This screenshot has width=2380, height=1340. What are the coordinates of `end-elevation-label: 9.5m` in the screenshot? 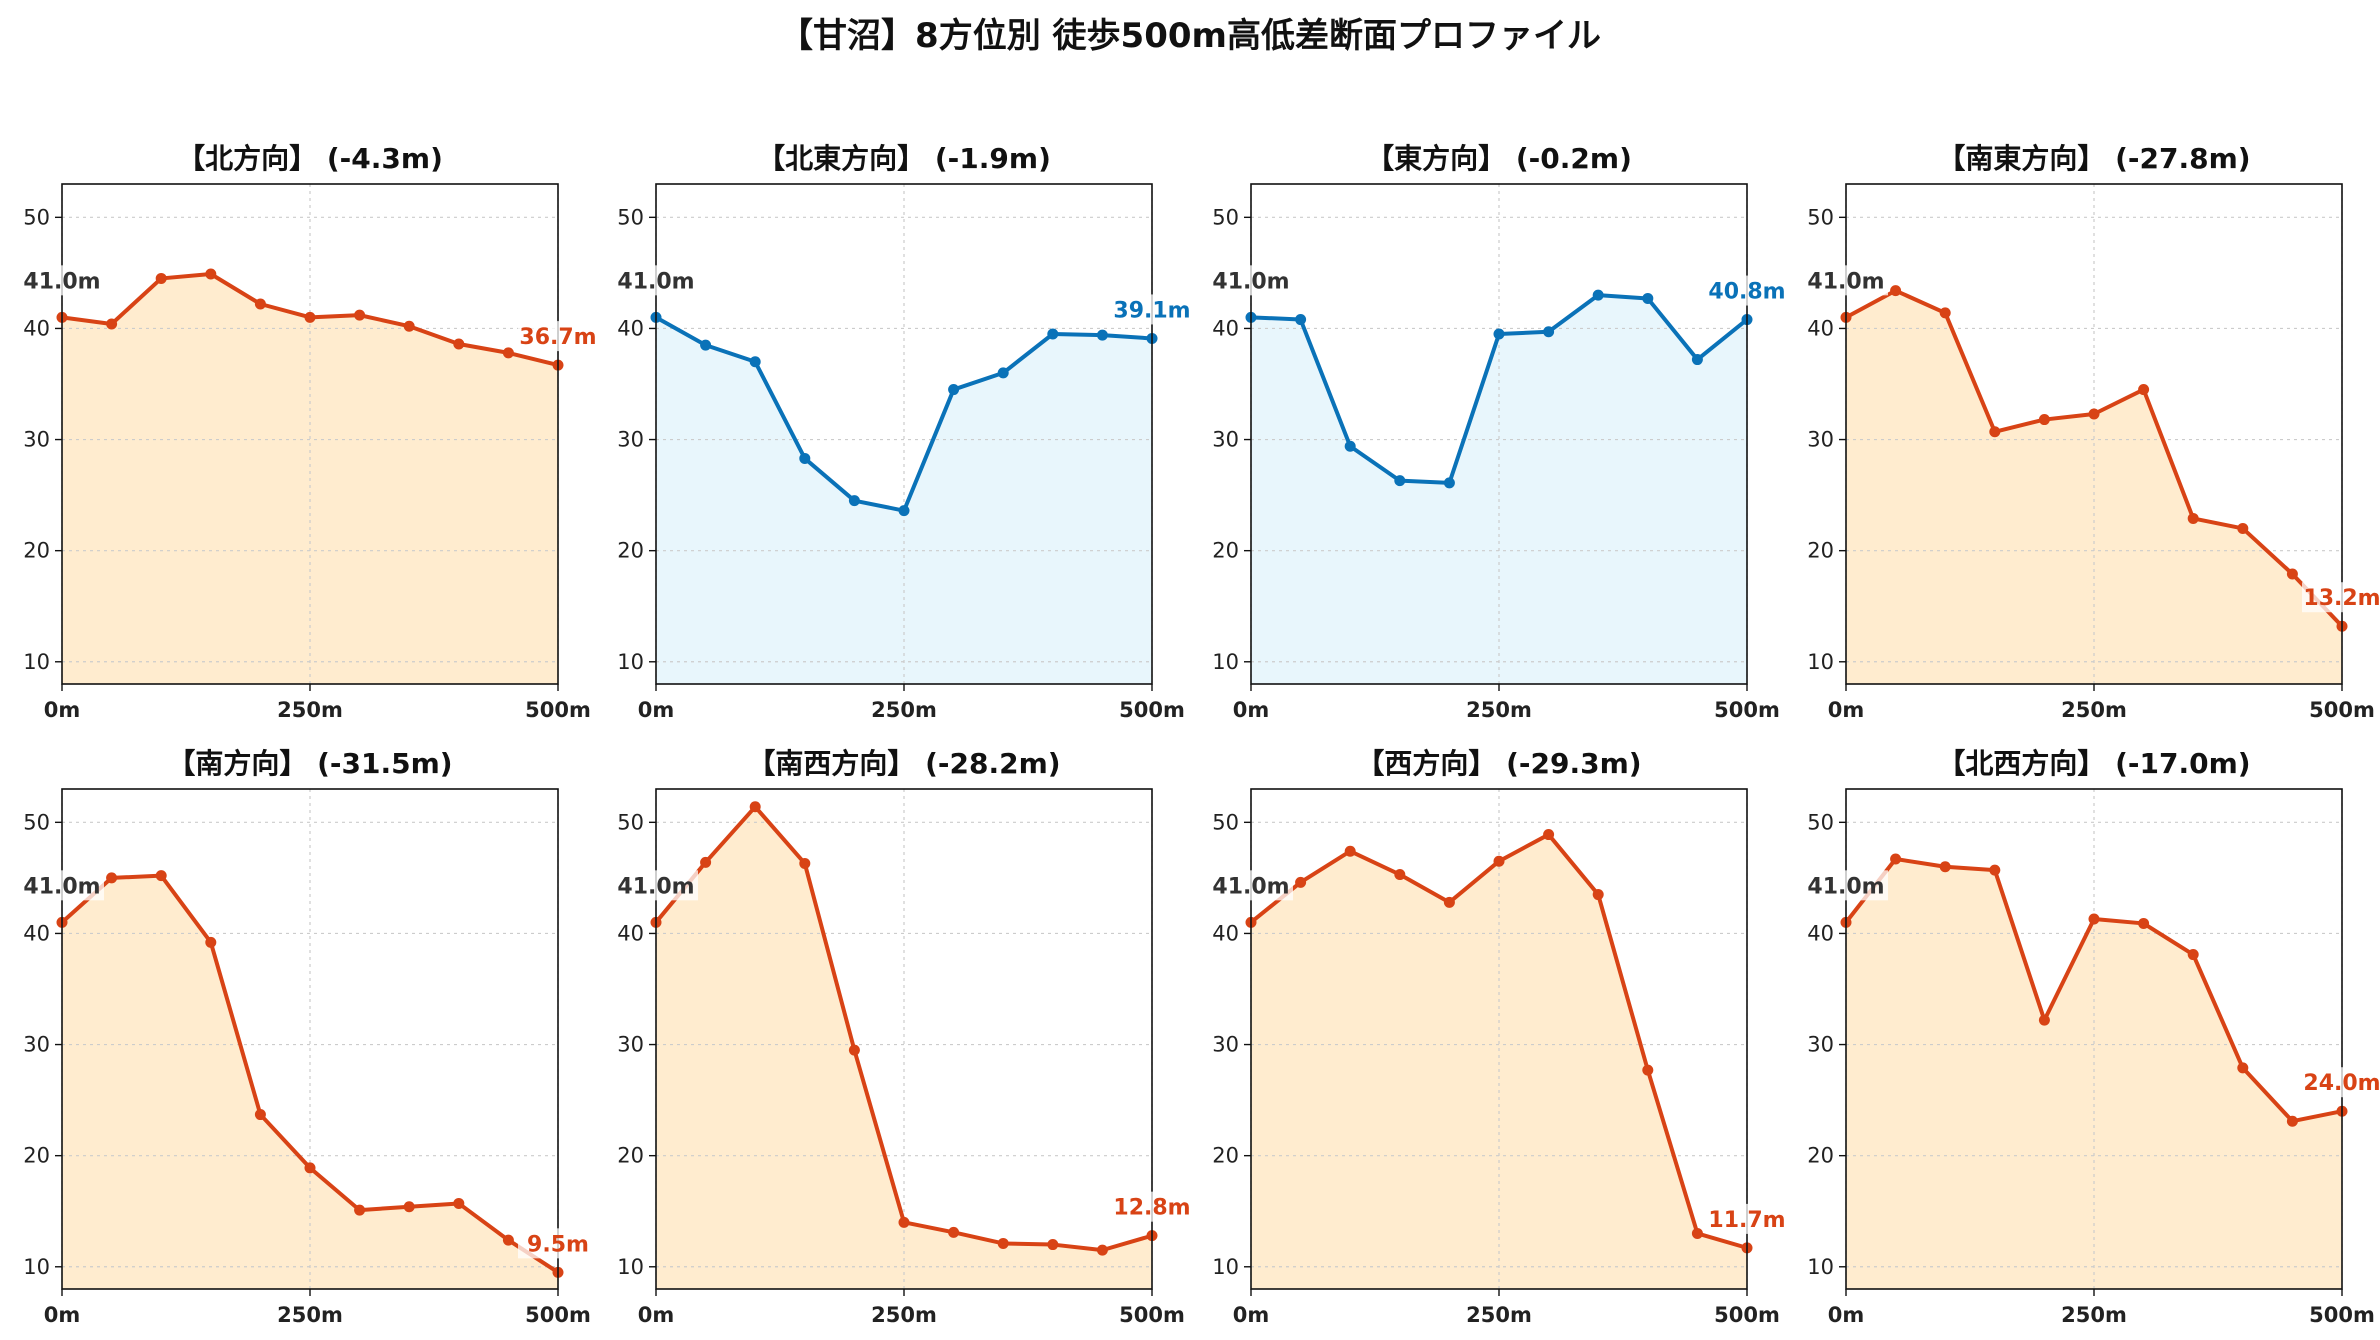 It's located at (558, 1244).